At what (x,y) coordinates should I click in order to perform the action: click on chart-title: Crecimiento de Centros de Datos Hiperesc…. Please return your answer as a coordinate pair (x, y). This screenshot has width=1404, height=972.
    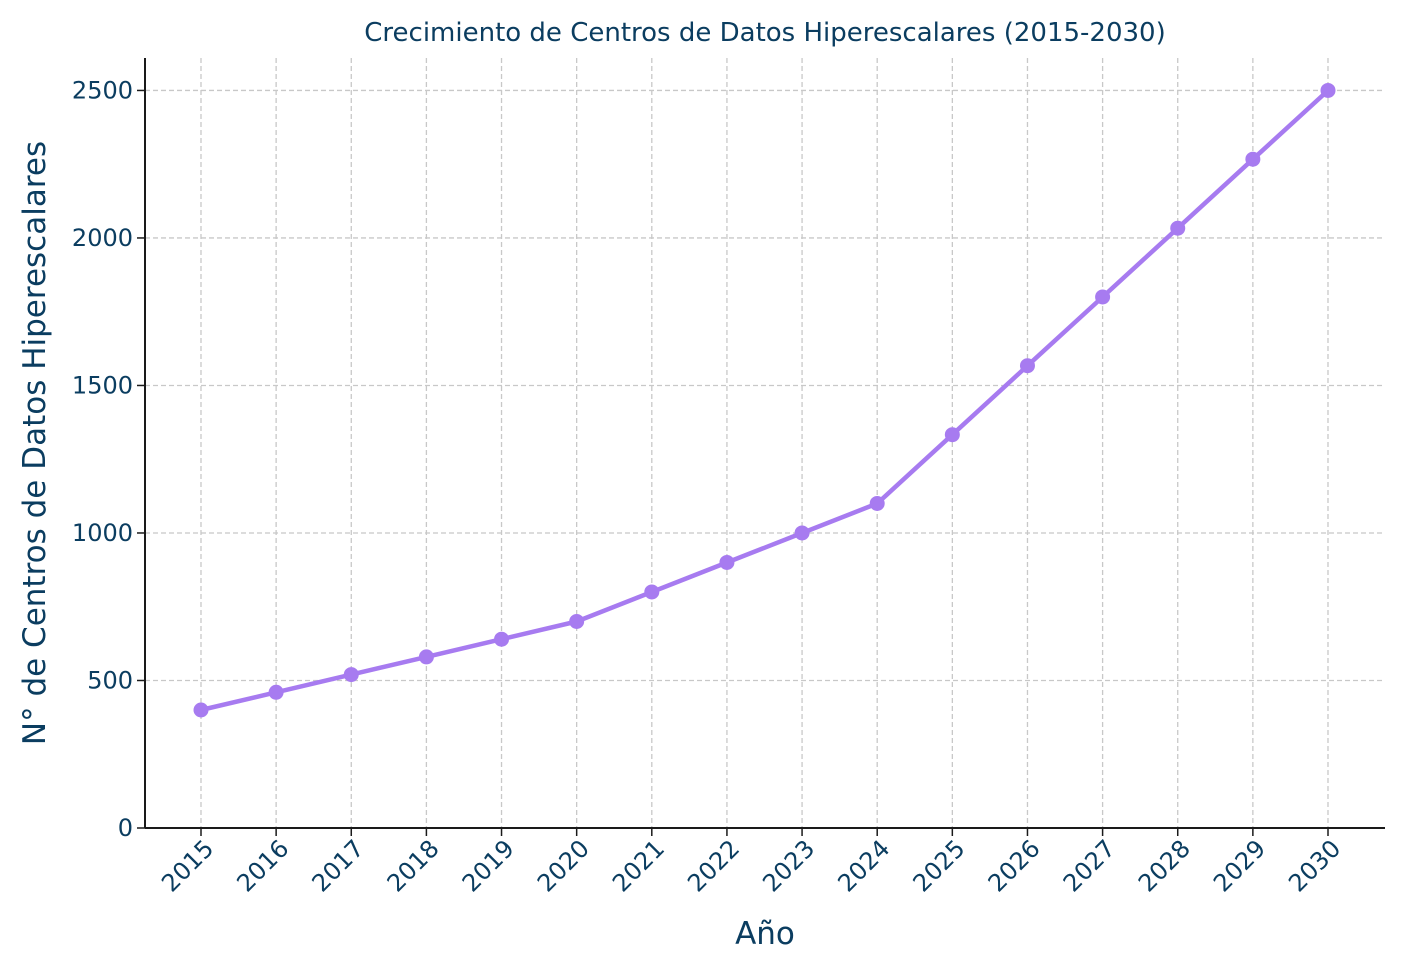
    Looking at the image, I should click on (764, 33).